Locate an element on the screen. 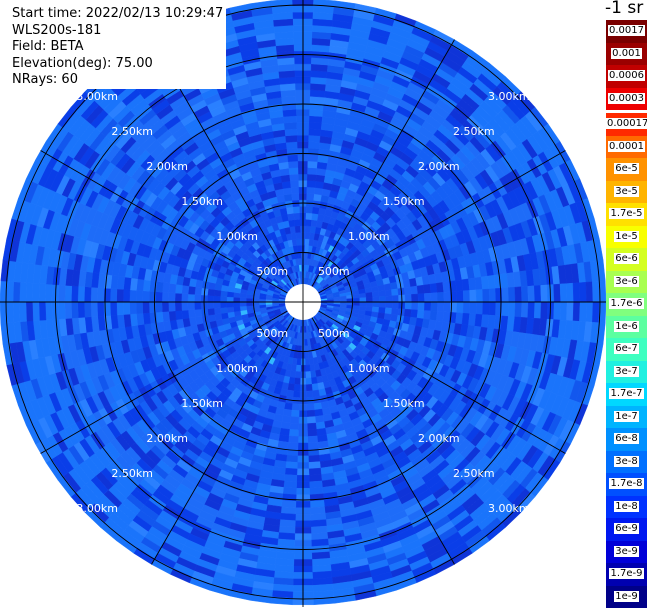 The image size is (647, 608). colorbar-cell: 1e-5 is located at coordinates (626, 237).